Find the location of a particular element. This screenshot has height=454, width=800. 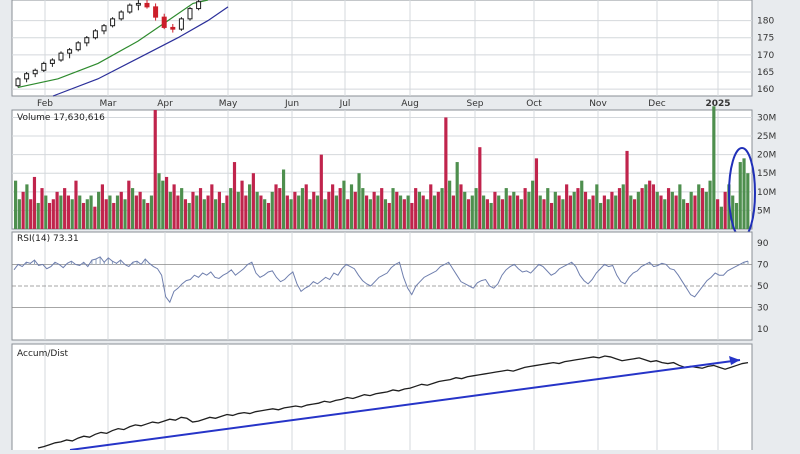

month-axis: Feb Mar Apr May Jun Jul Aug Sep Oct Nov Dec 2025 is located at coordinates (384, 104).